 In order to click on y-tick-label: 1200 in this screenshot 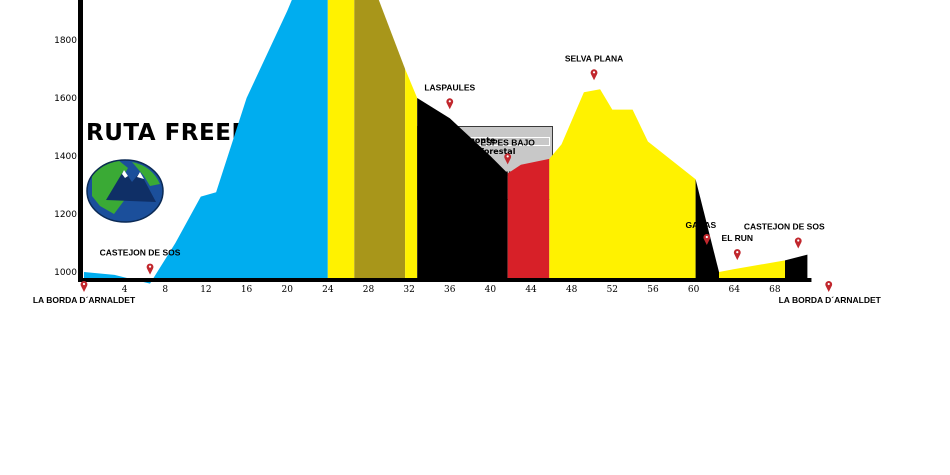, I will do `click(65, 215)`.